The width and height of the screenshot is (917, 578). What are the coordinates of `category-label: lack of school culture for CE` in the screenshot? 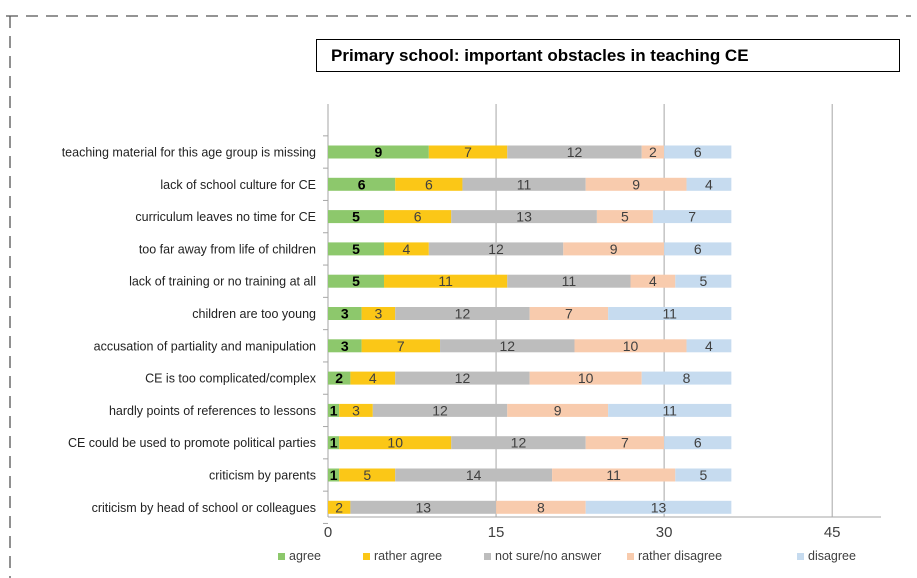 It's located at (238, 185).